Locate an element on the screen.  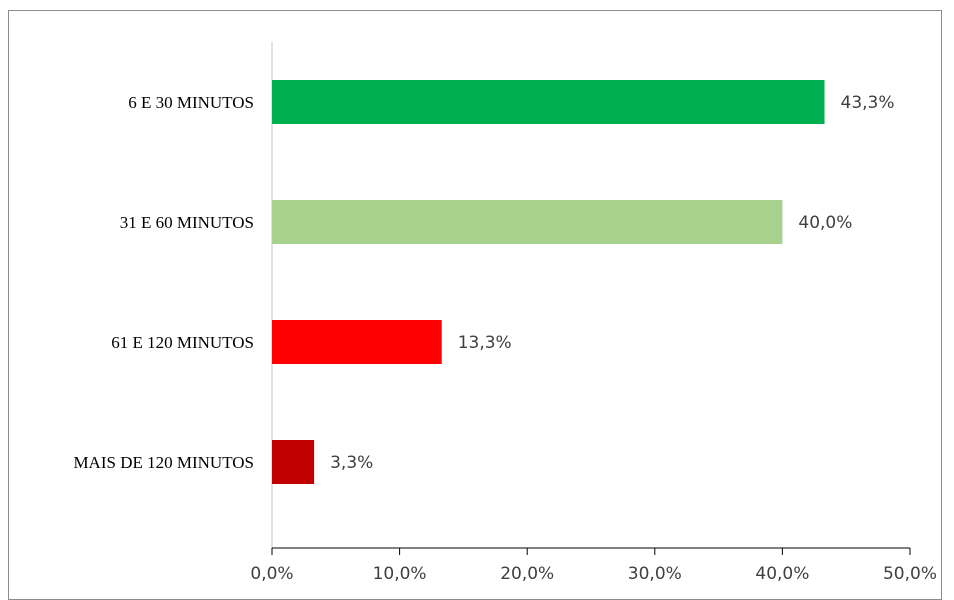
category-label: 6 E 30 MINUTOS is located at coordinates (191, 102).